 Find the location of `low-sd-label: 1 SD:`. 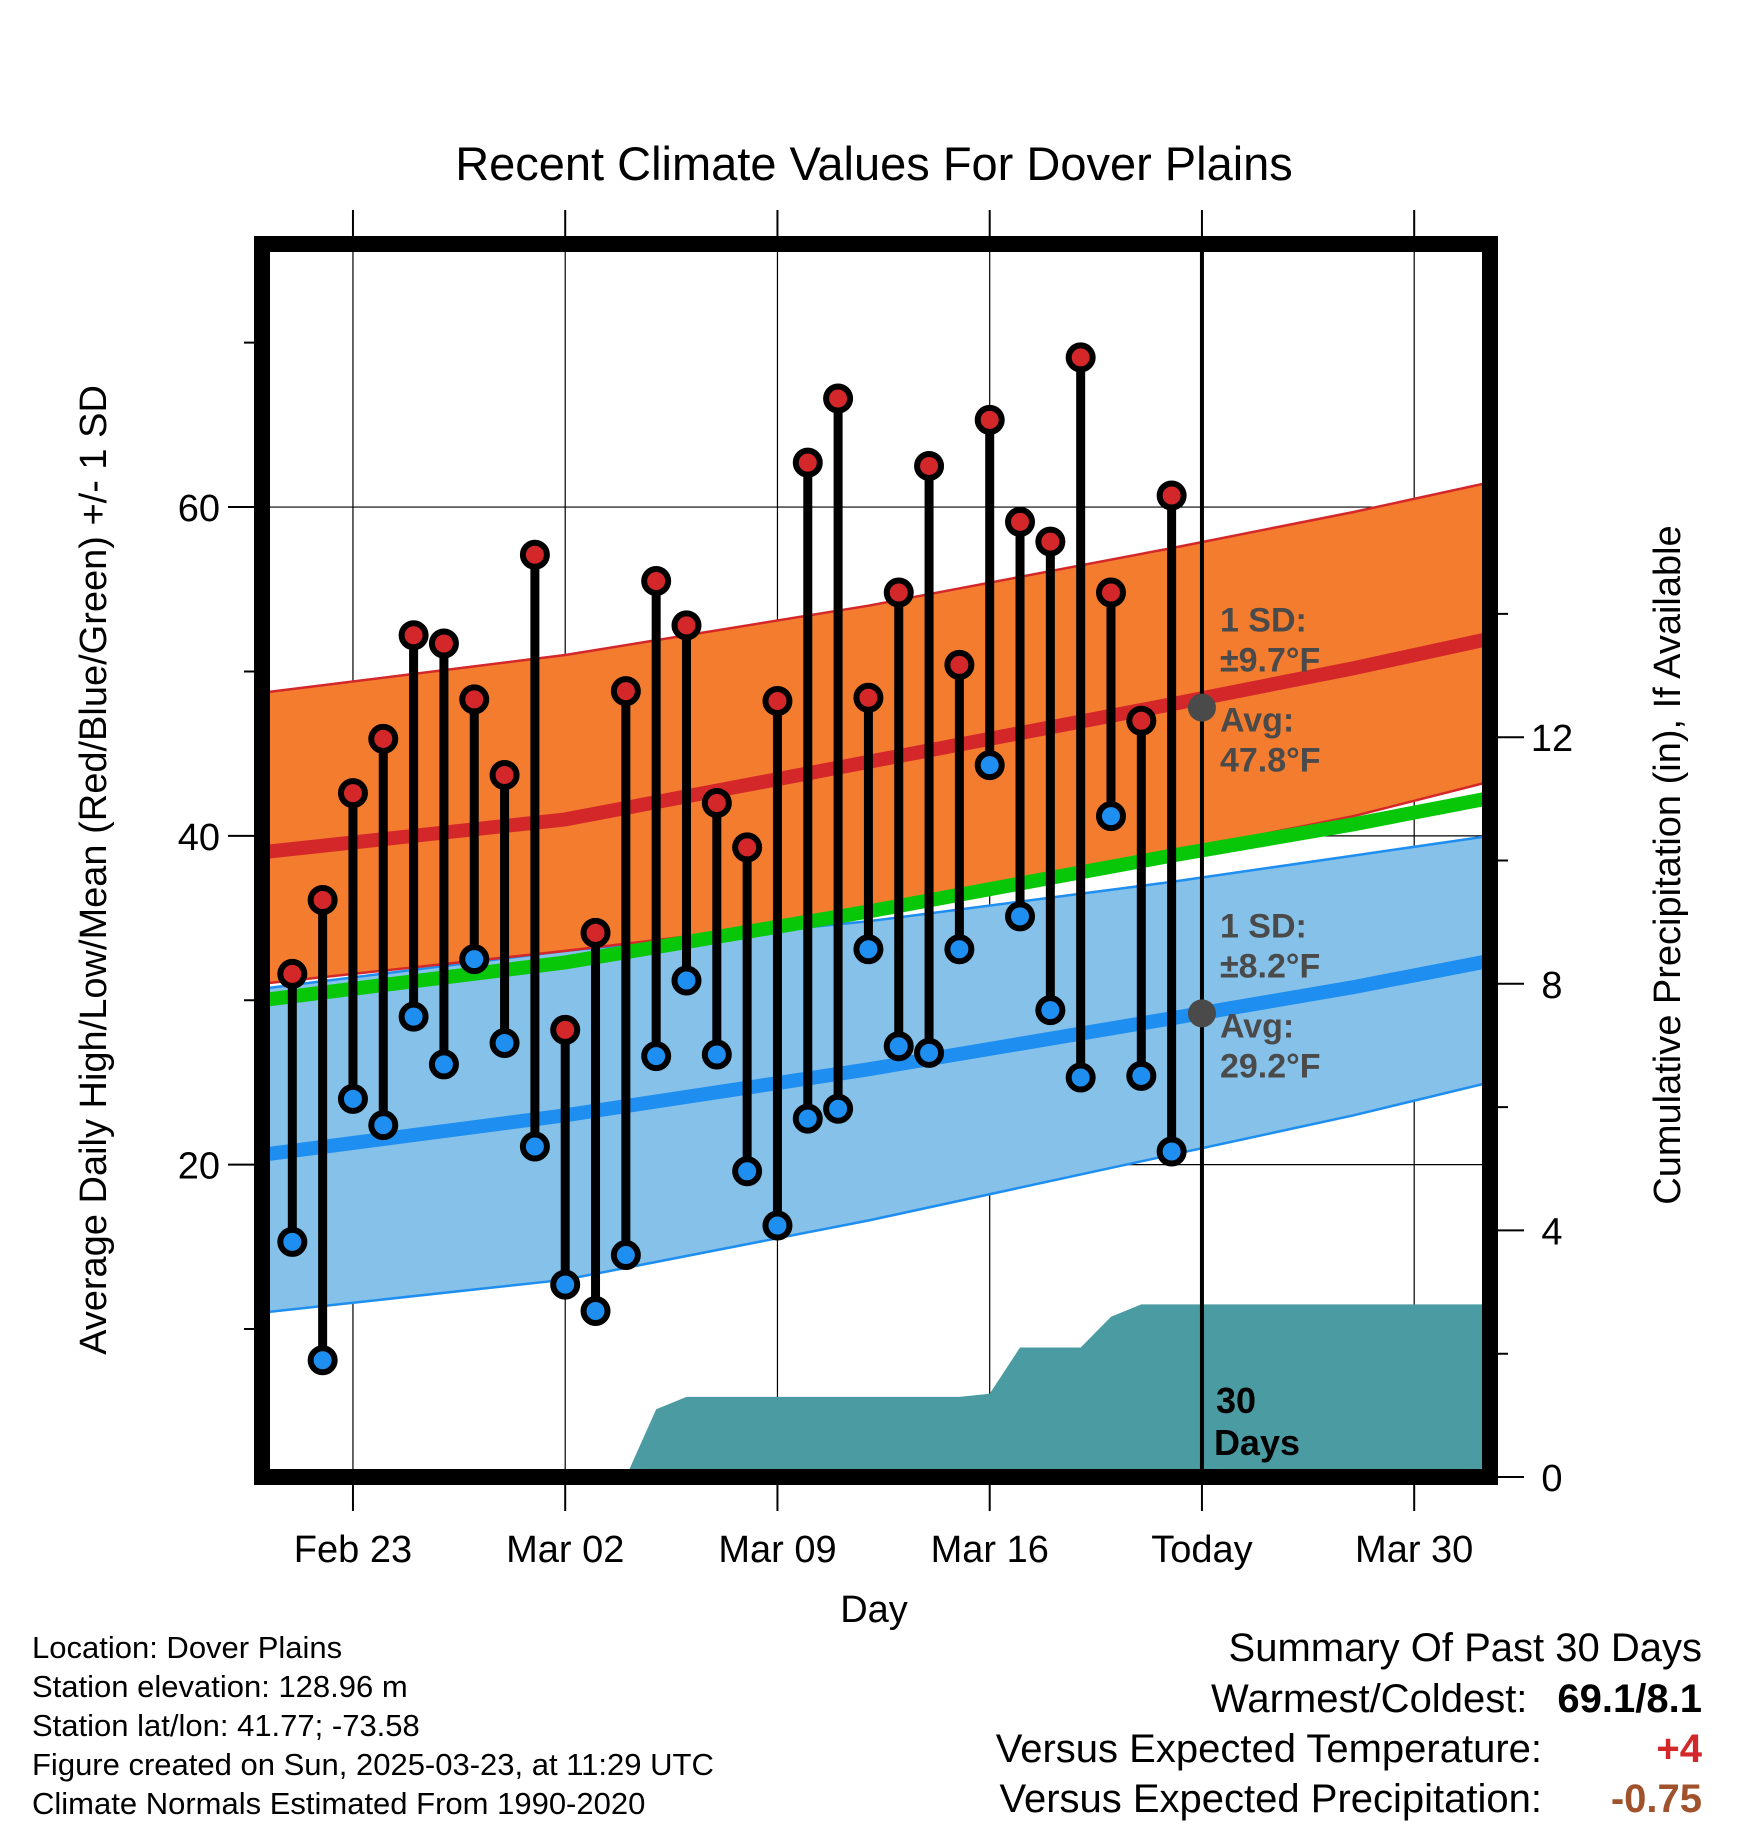

low-sd-label: 1 SD: is located at coordinates (1263, 926).